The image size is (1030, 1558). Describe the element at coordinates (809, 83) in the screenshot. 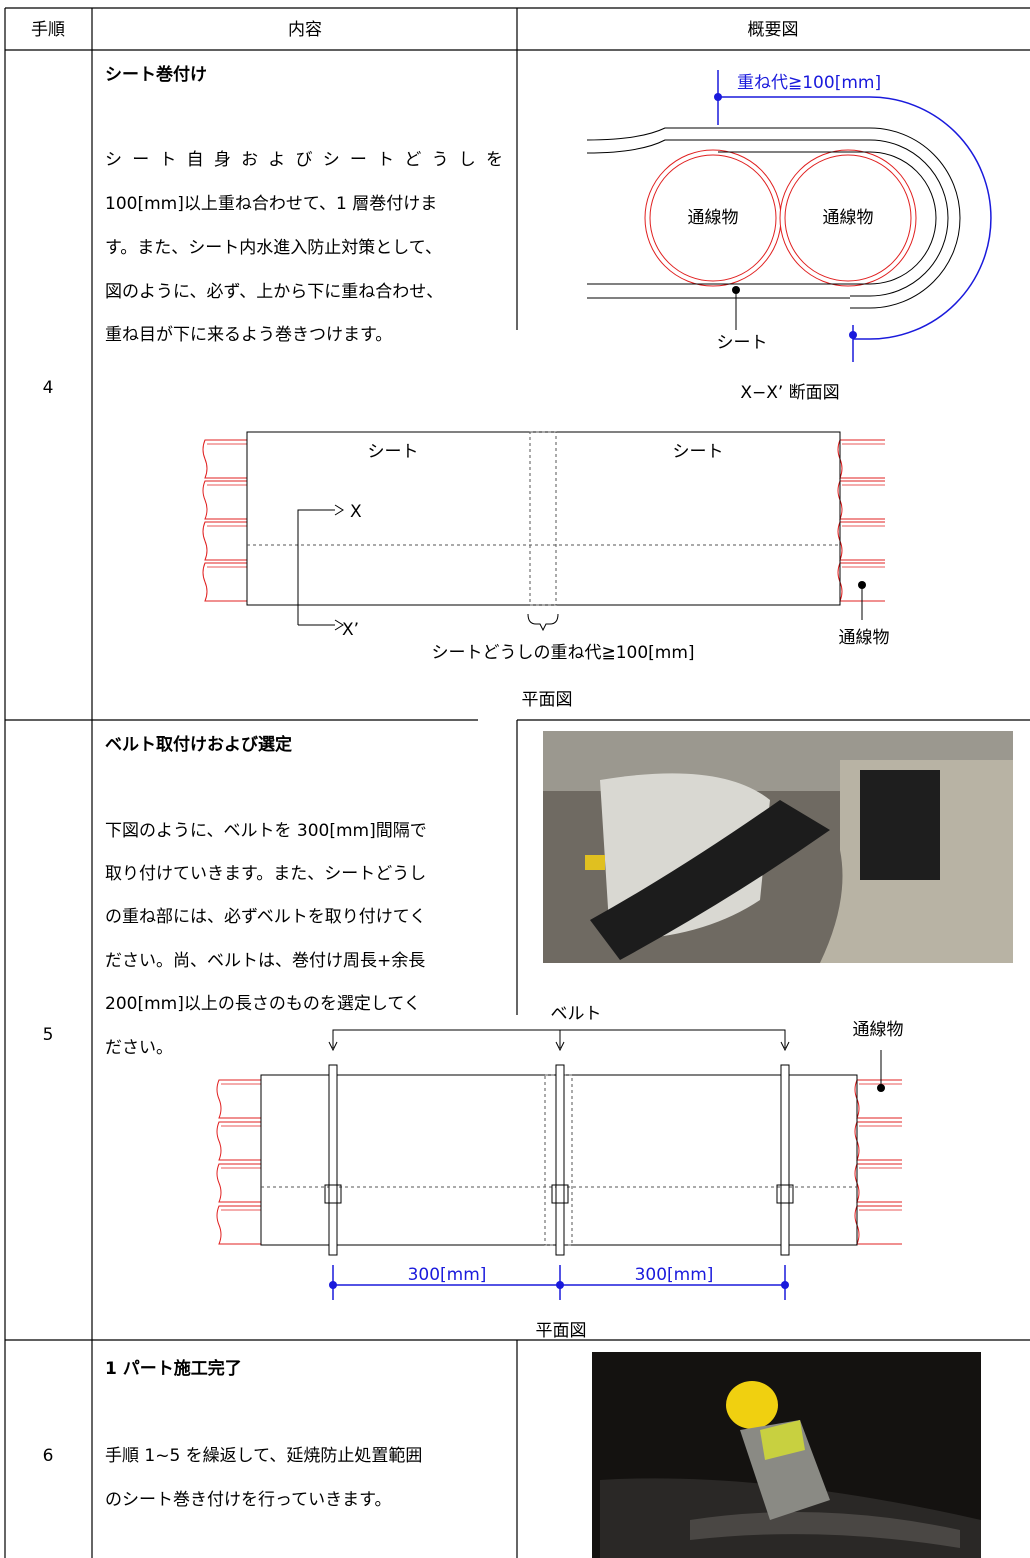

I see `overlap-label: 重ね代≧100[mm]` at that location.